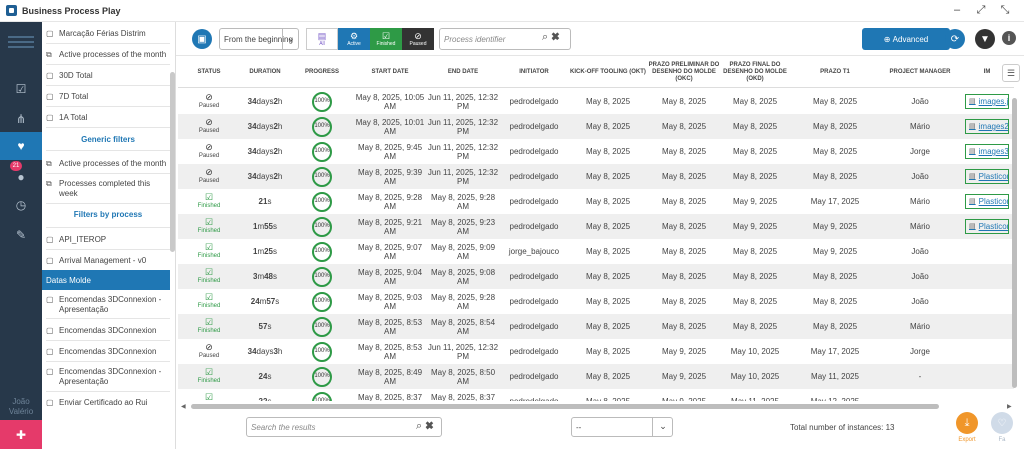  What do you see at coordinates (265, 151) in the screenshot?
I see `cell-dur: 34 days 2 h` at bounding box center [265, 151].